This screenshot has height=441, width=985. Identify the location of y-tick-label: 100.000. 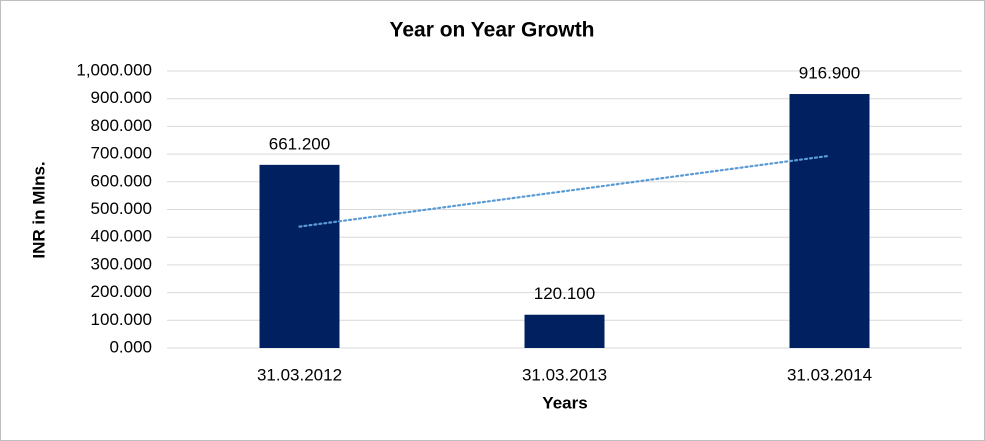
(121, 319).